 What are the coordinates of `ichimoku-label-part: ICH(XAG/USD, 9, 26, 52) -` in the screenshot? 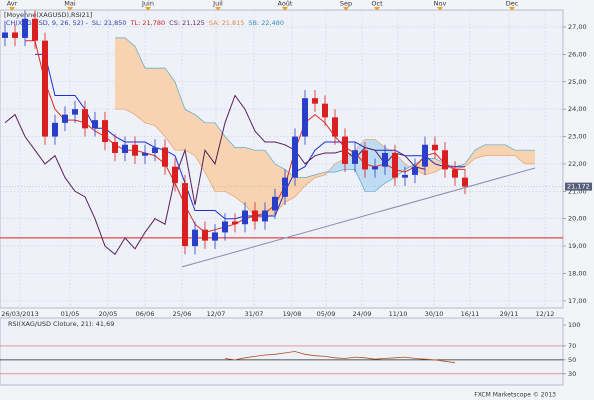 It's located at (46, 23).